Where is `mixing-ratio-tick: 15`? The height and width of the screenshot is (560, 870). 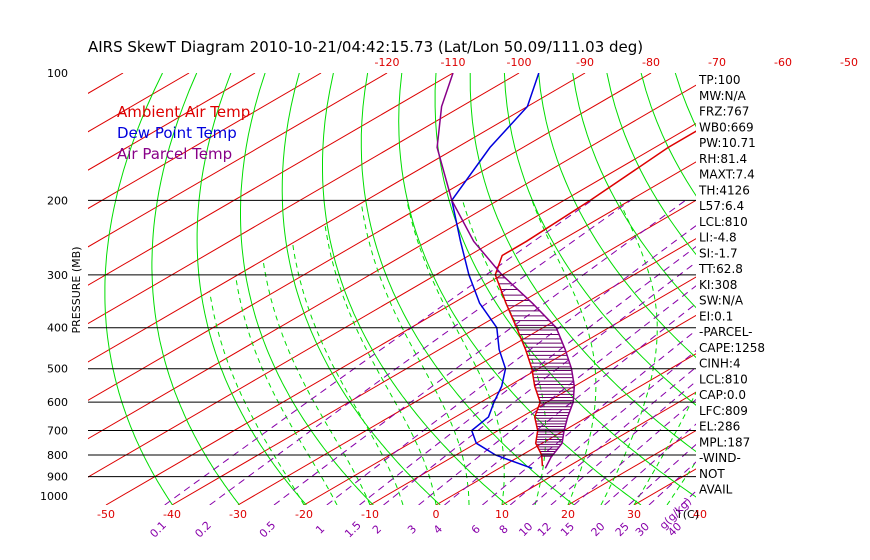
mixing-ratio-tick: 15 is located at coordinates (567, 529).